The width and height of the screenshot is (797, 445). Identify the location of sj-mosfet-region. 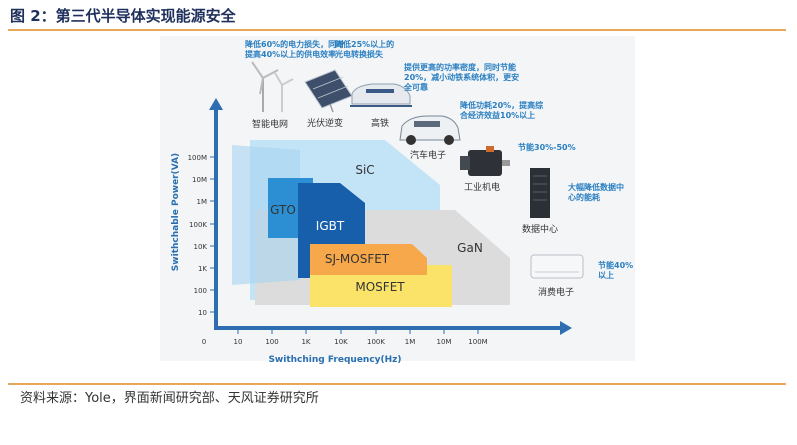
(368, 259).